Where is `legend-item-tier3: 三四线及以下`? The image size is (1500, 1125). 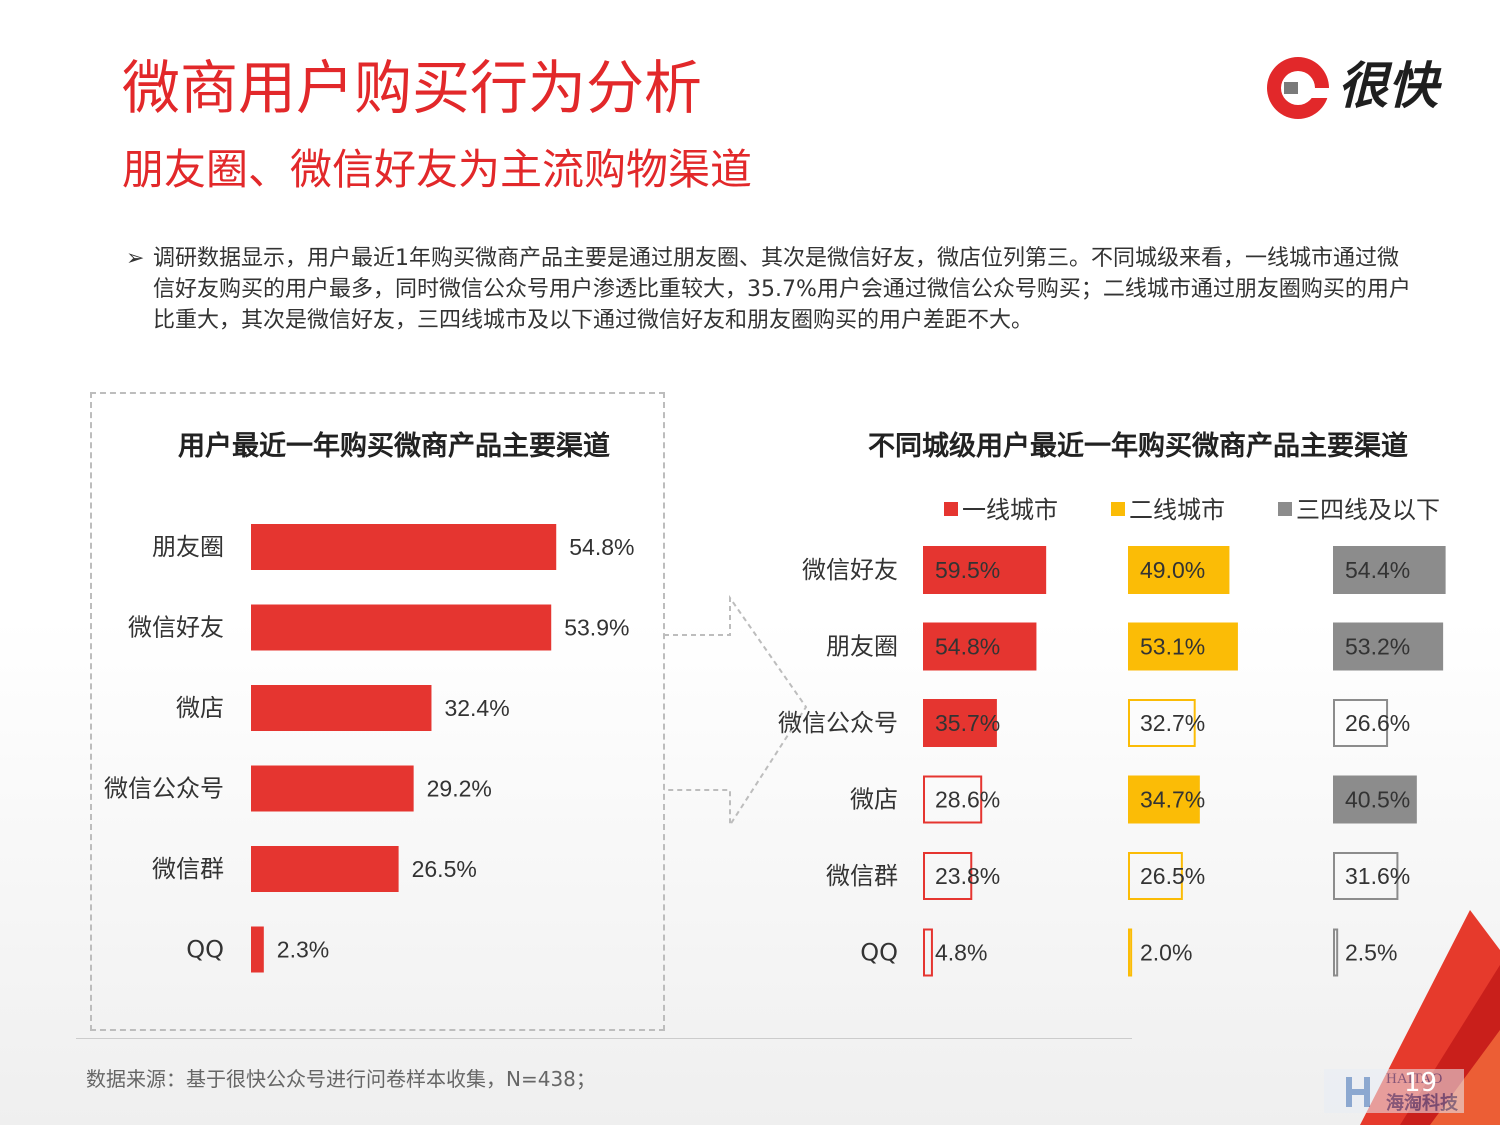 legend-item-tier3: 三四线及以下 is located at coordinates (1359, 507).